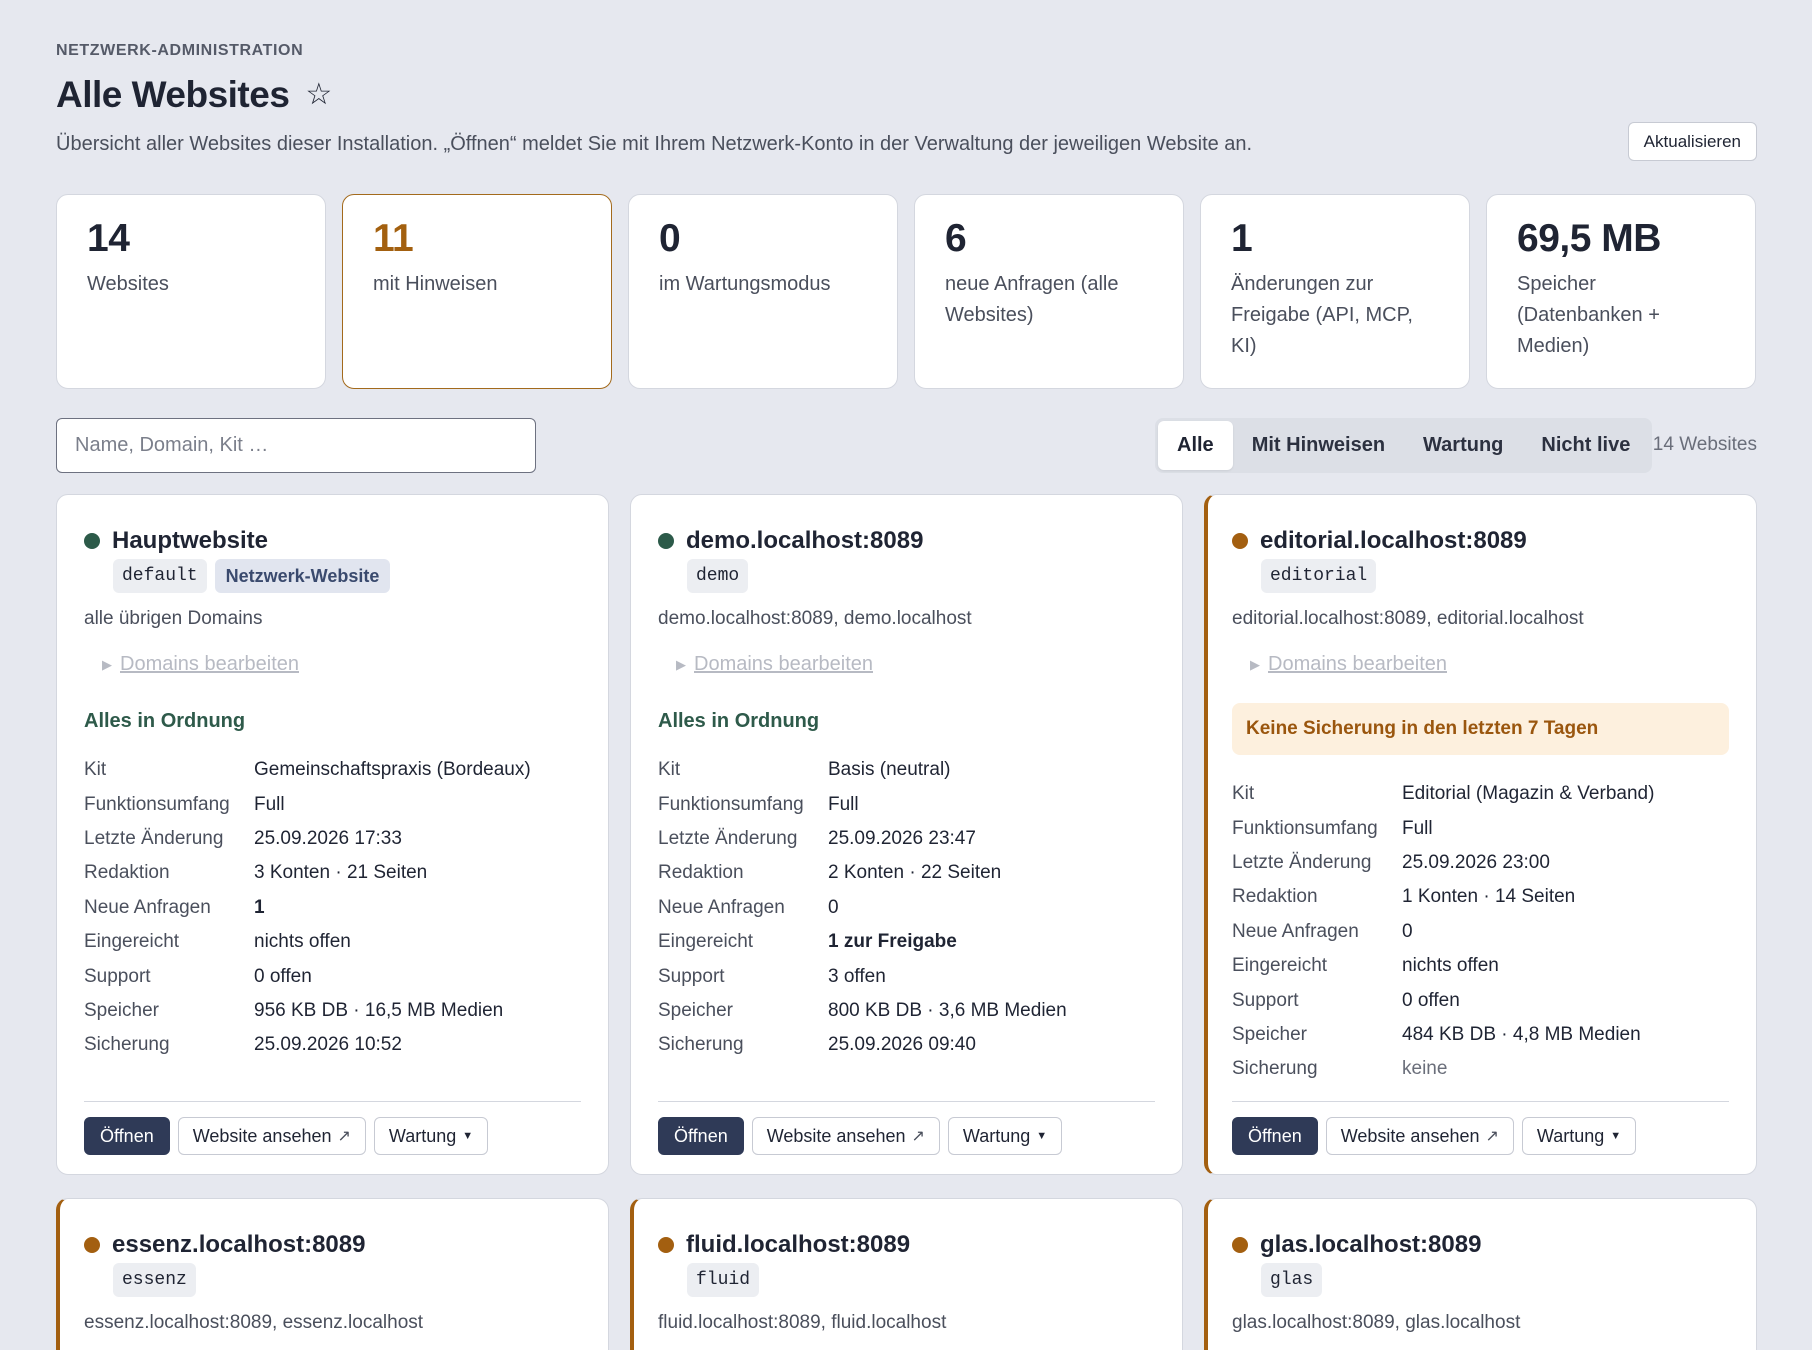 Image resolution: width=1812 pixels, height=1350 pixels. Describe the element at coordinates (128, 284) in the screenshot. I see `stat-label: Websites` at that location.